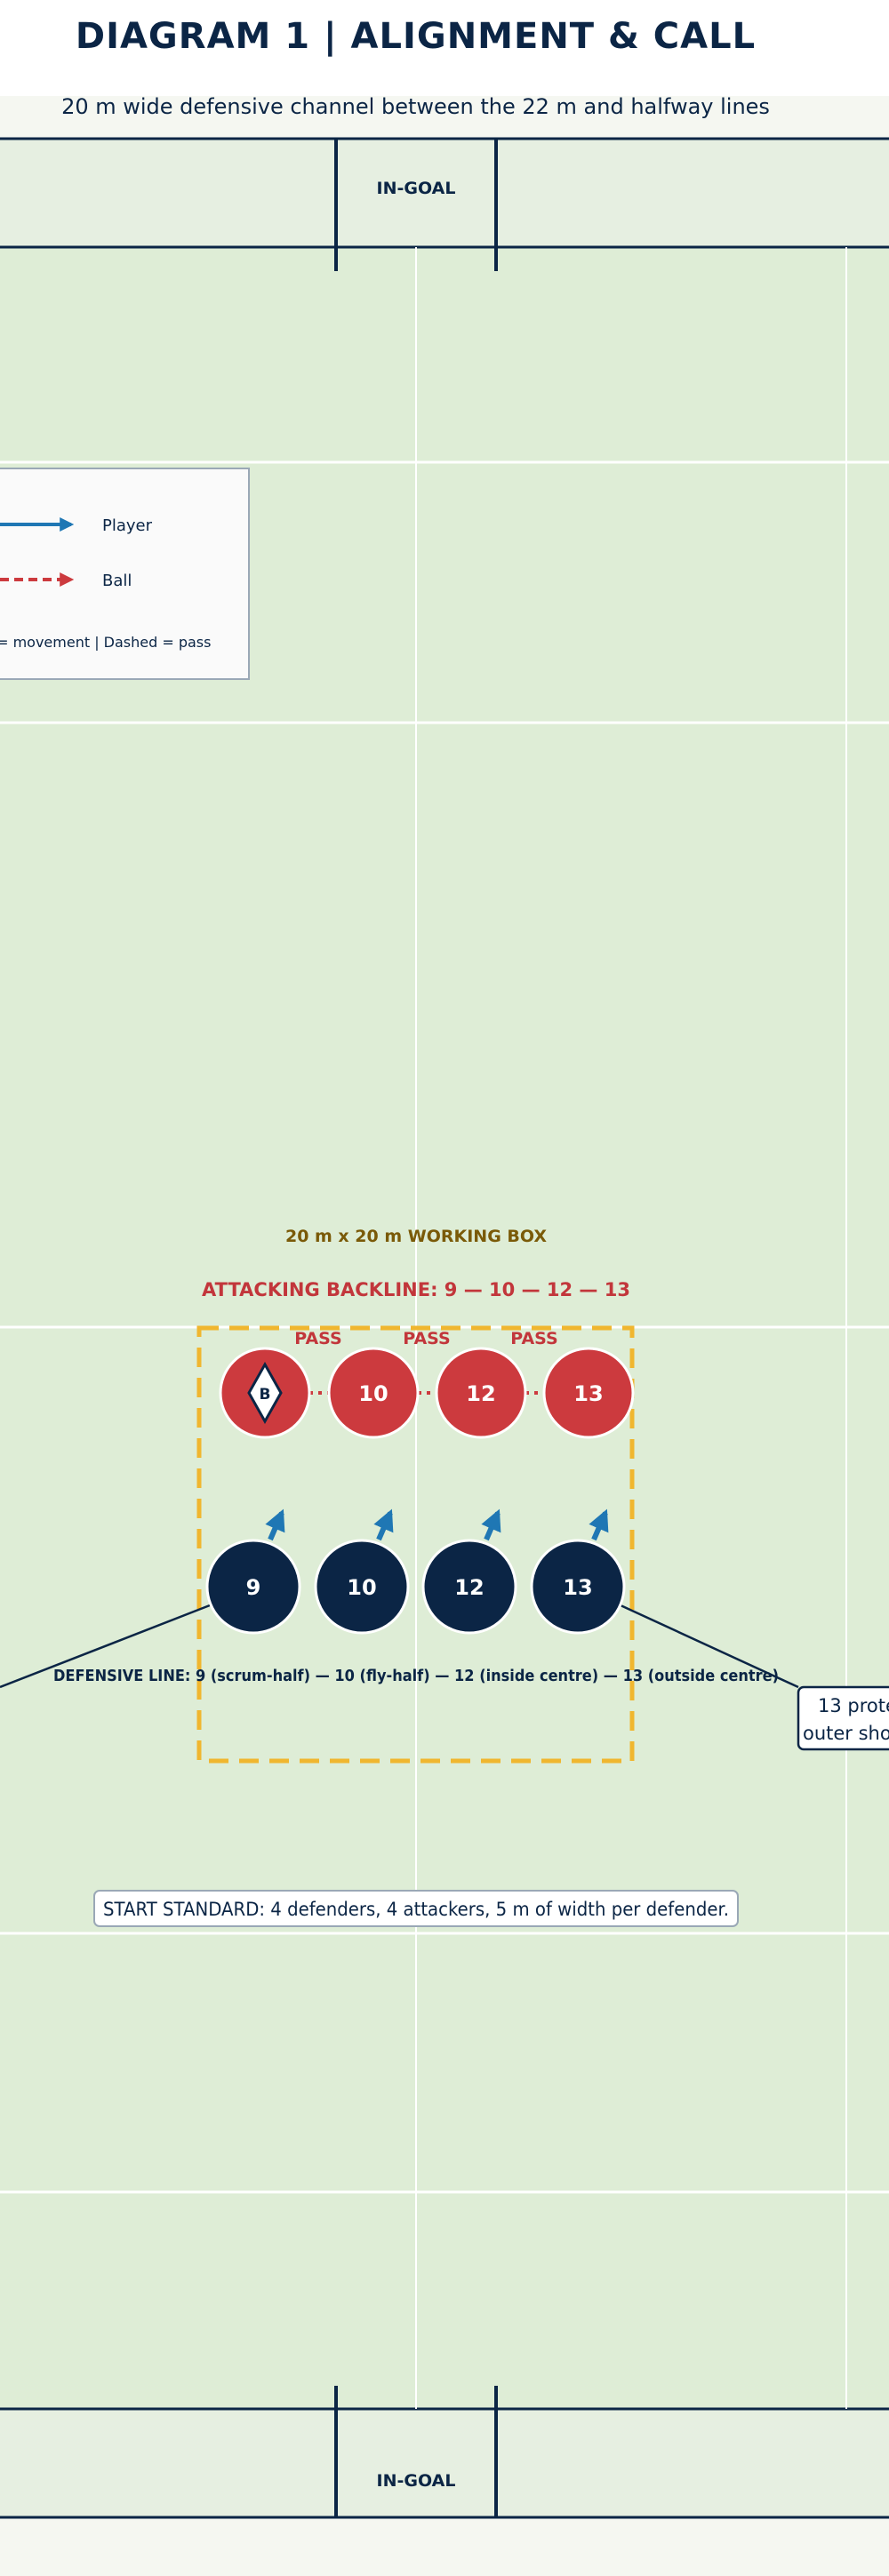  Describe the element at coordinates (416, 205) in the screenshot. I see `top-goal-posts` at that location.